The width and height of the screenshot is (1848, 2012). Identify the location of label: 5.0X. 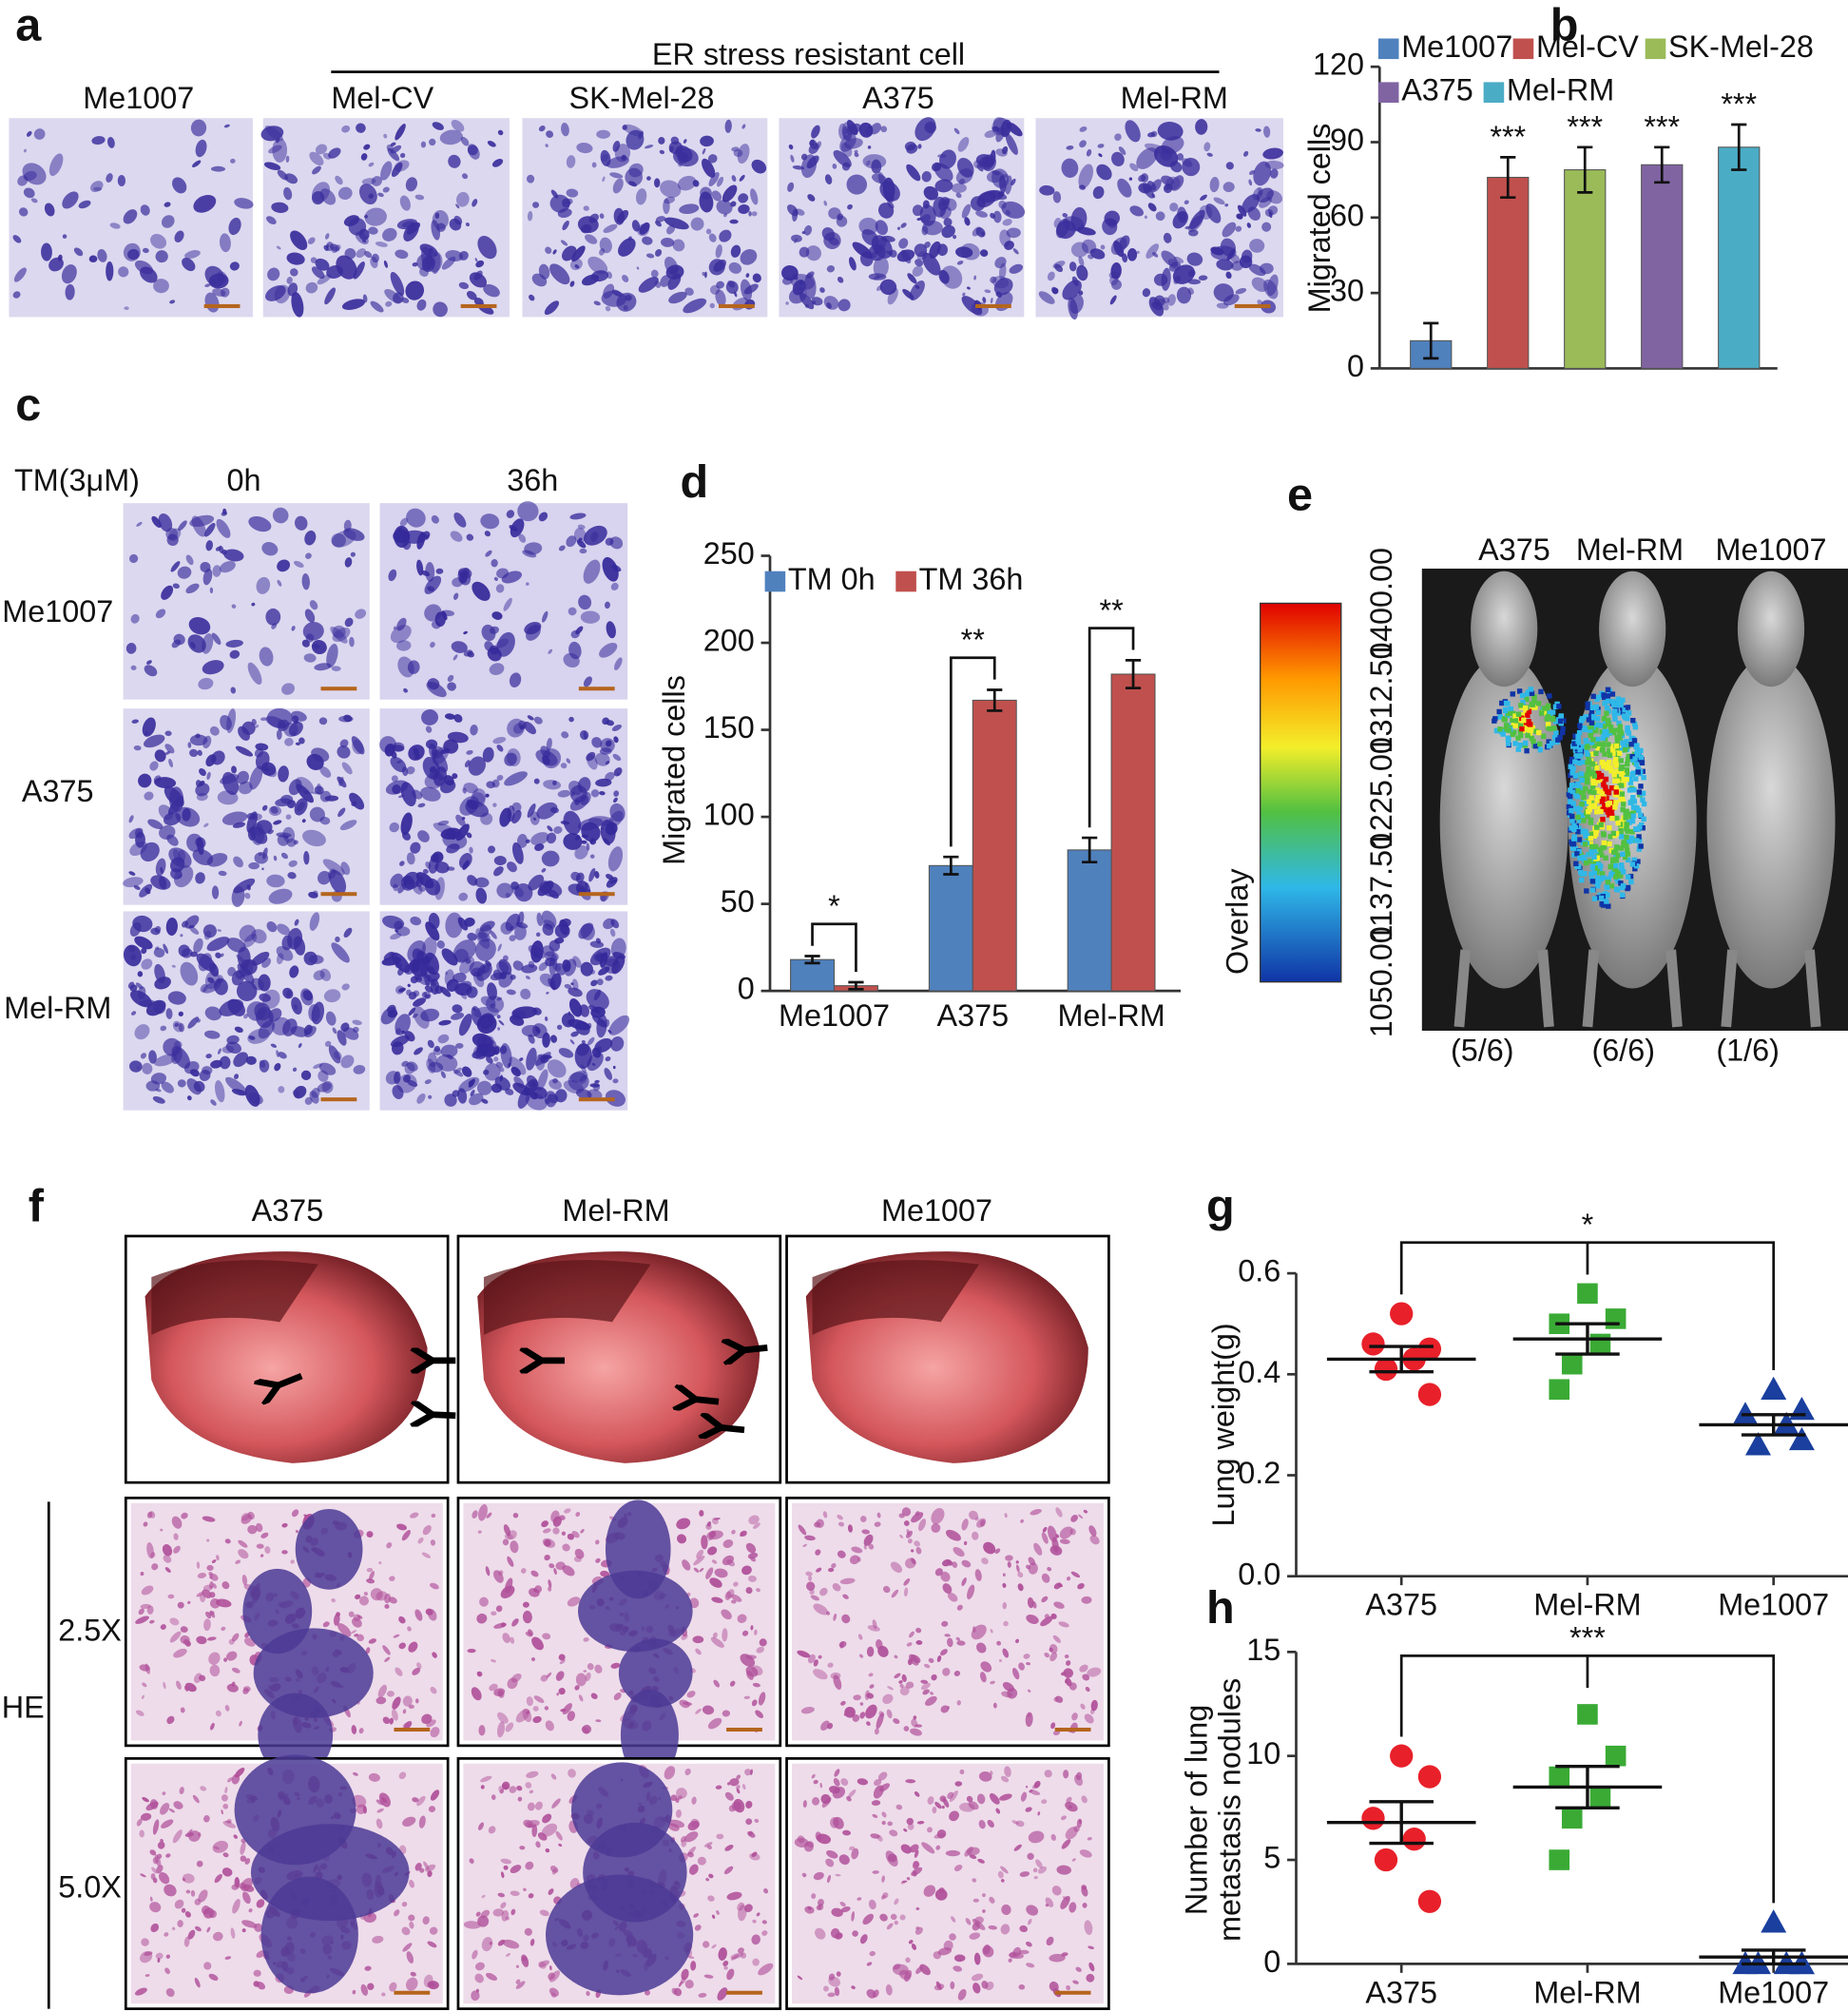
(90, 1887).